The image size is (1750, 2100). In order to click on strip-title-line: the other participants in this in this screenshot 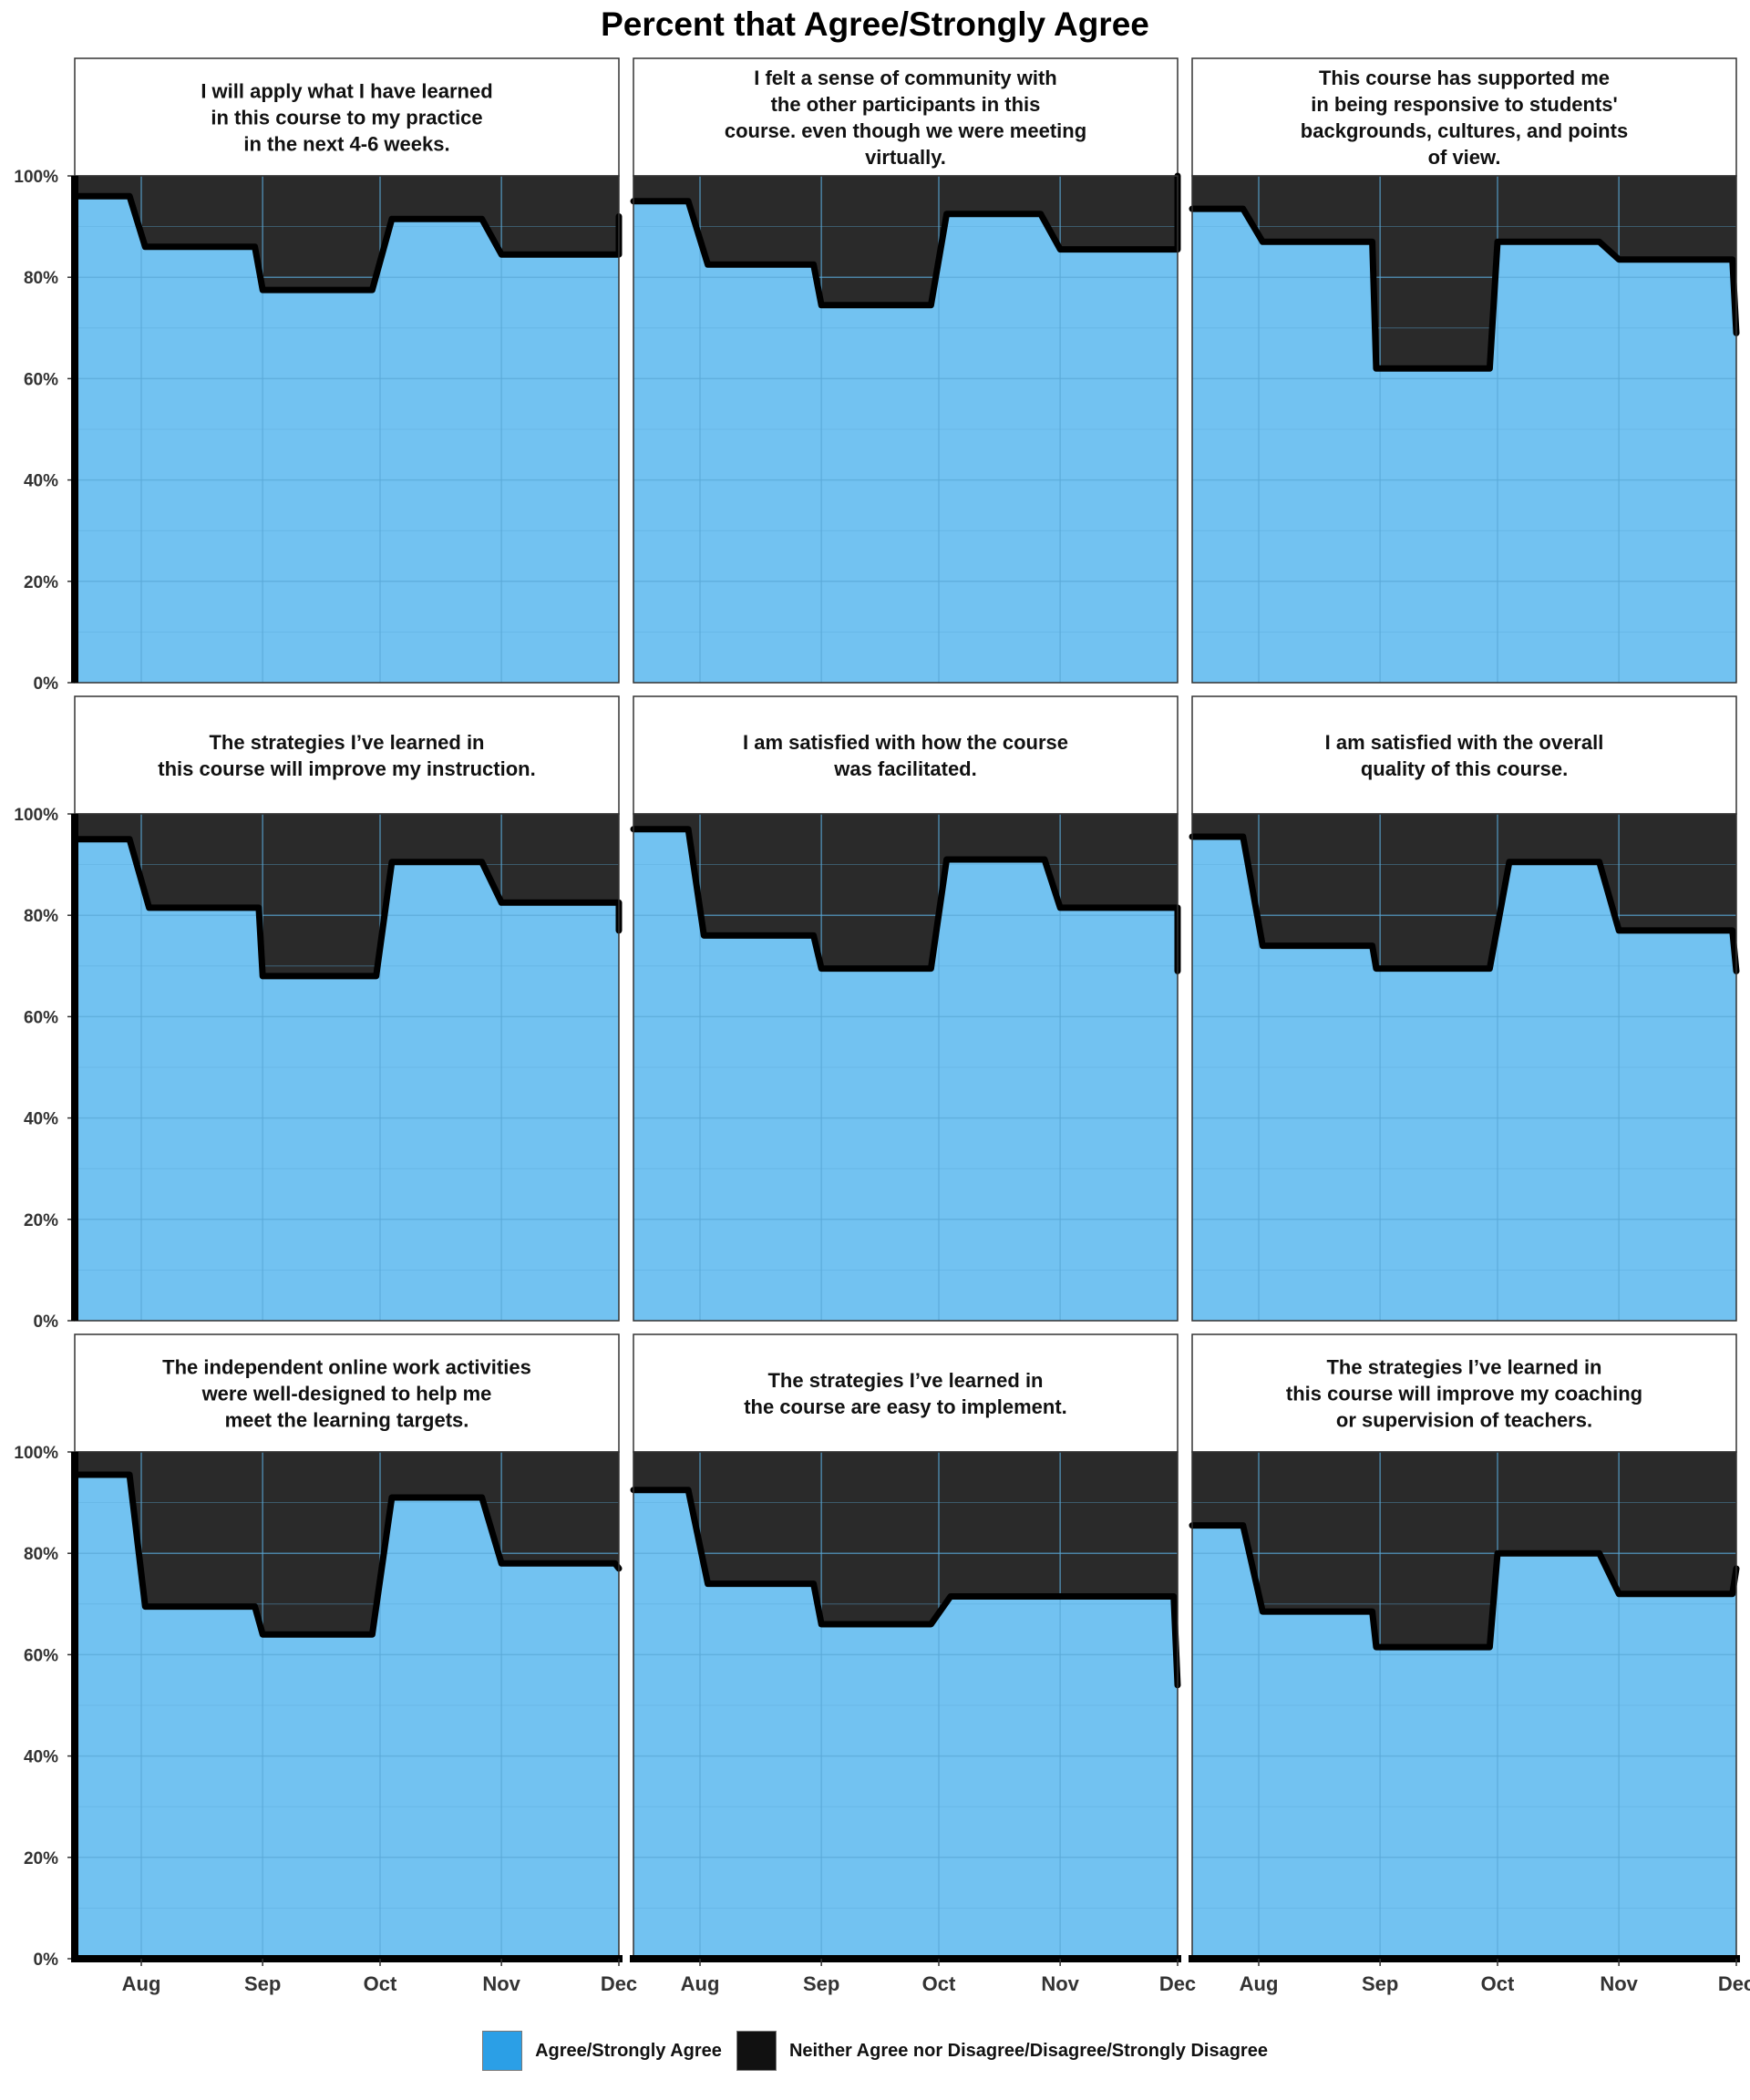, I will do `click(906, 105)`.